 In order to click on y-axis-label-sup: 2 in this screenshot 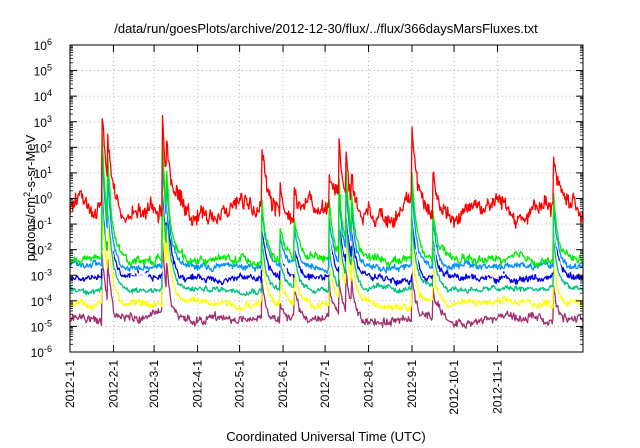, I will do `click(27, 194)`.